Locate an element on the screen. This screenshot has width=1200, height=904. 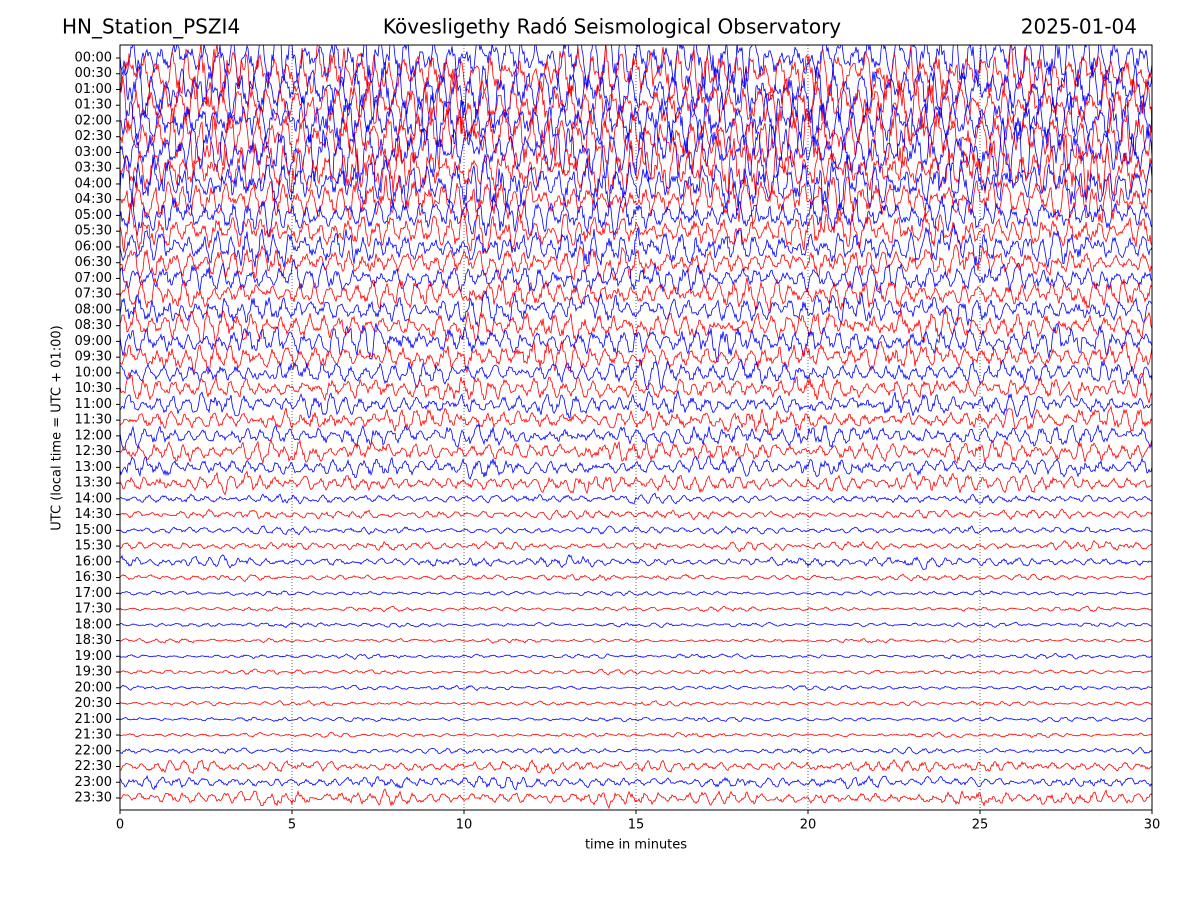
date: 2025-01-04 is located at coordinates (1079, 27).